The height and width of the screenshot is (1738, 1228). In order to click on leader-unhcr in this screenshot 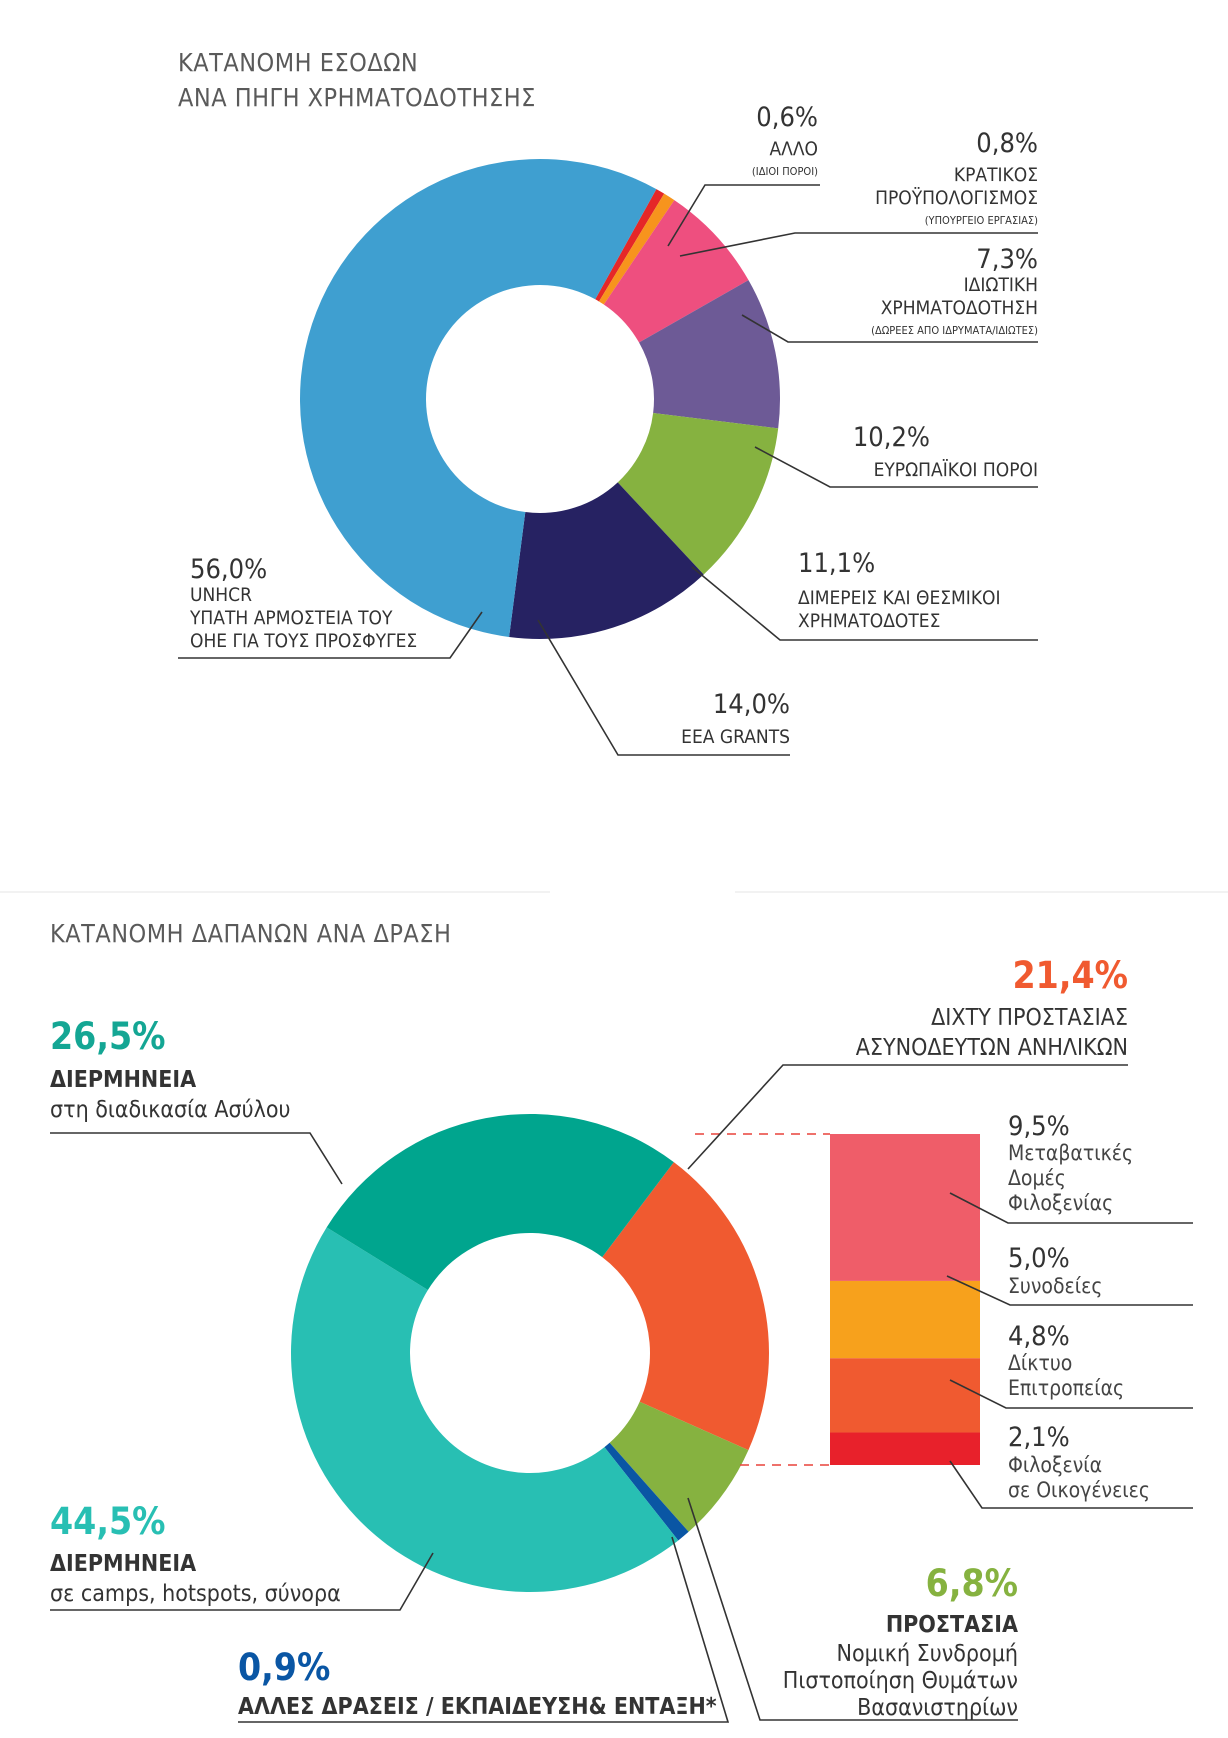, I will do `click(330, 635)`.